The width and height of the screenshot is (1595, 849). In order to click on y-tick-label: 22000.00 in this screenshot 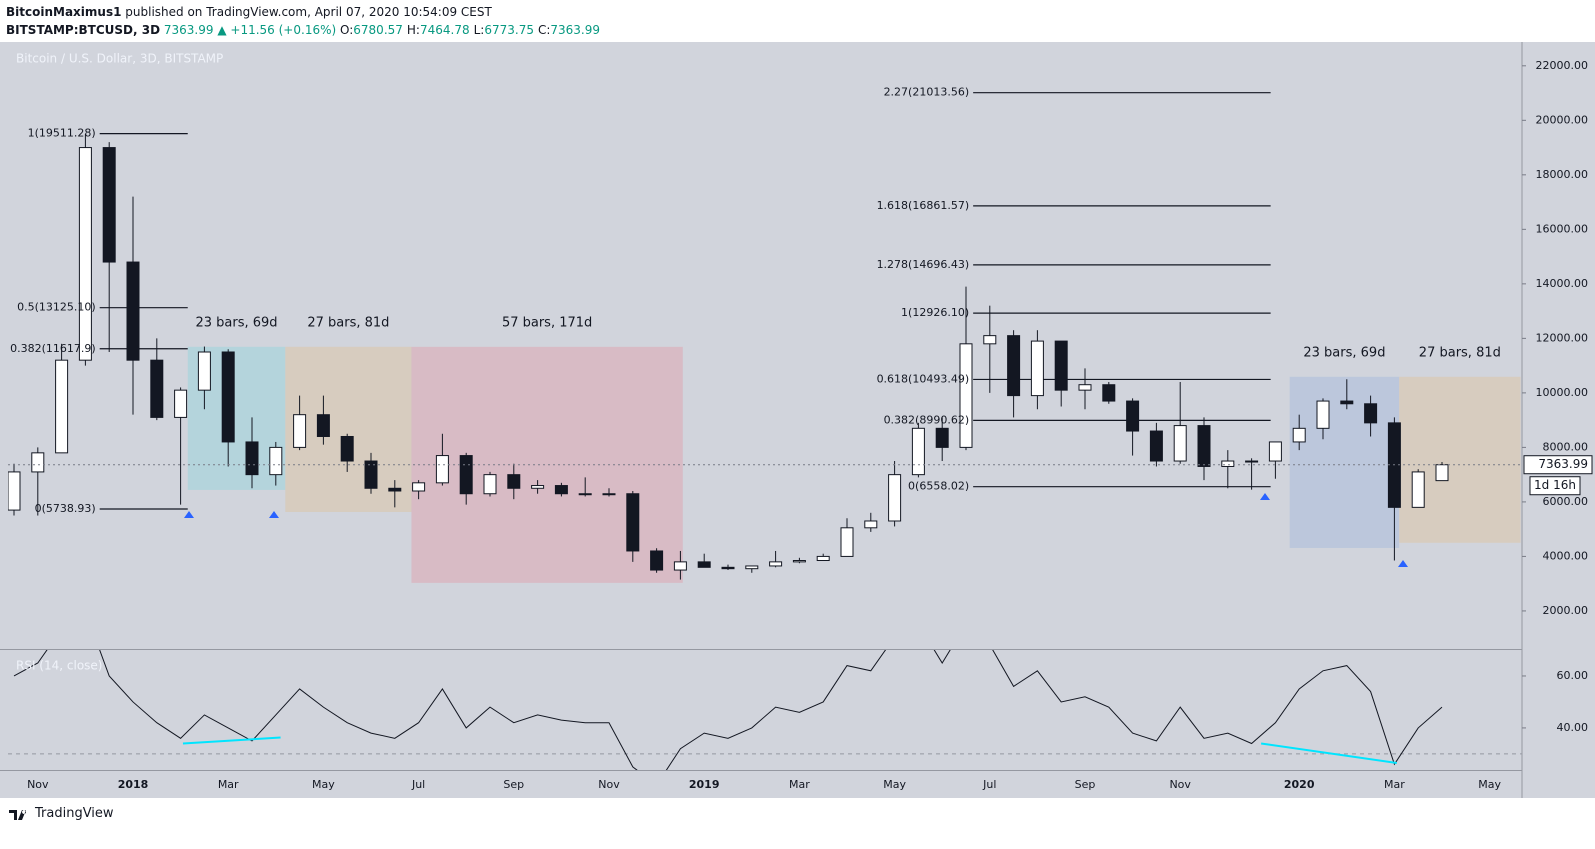, I will do `click(1562, 65)`.